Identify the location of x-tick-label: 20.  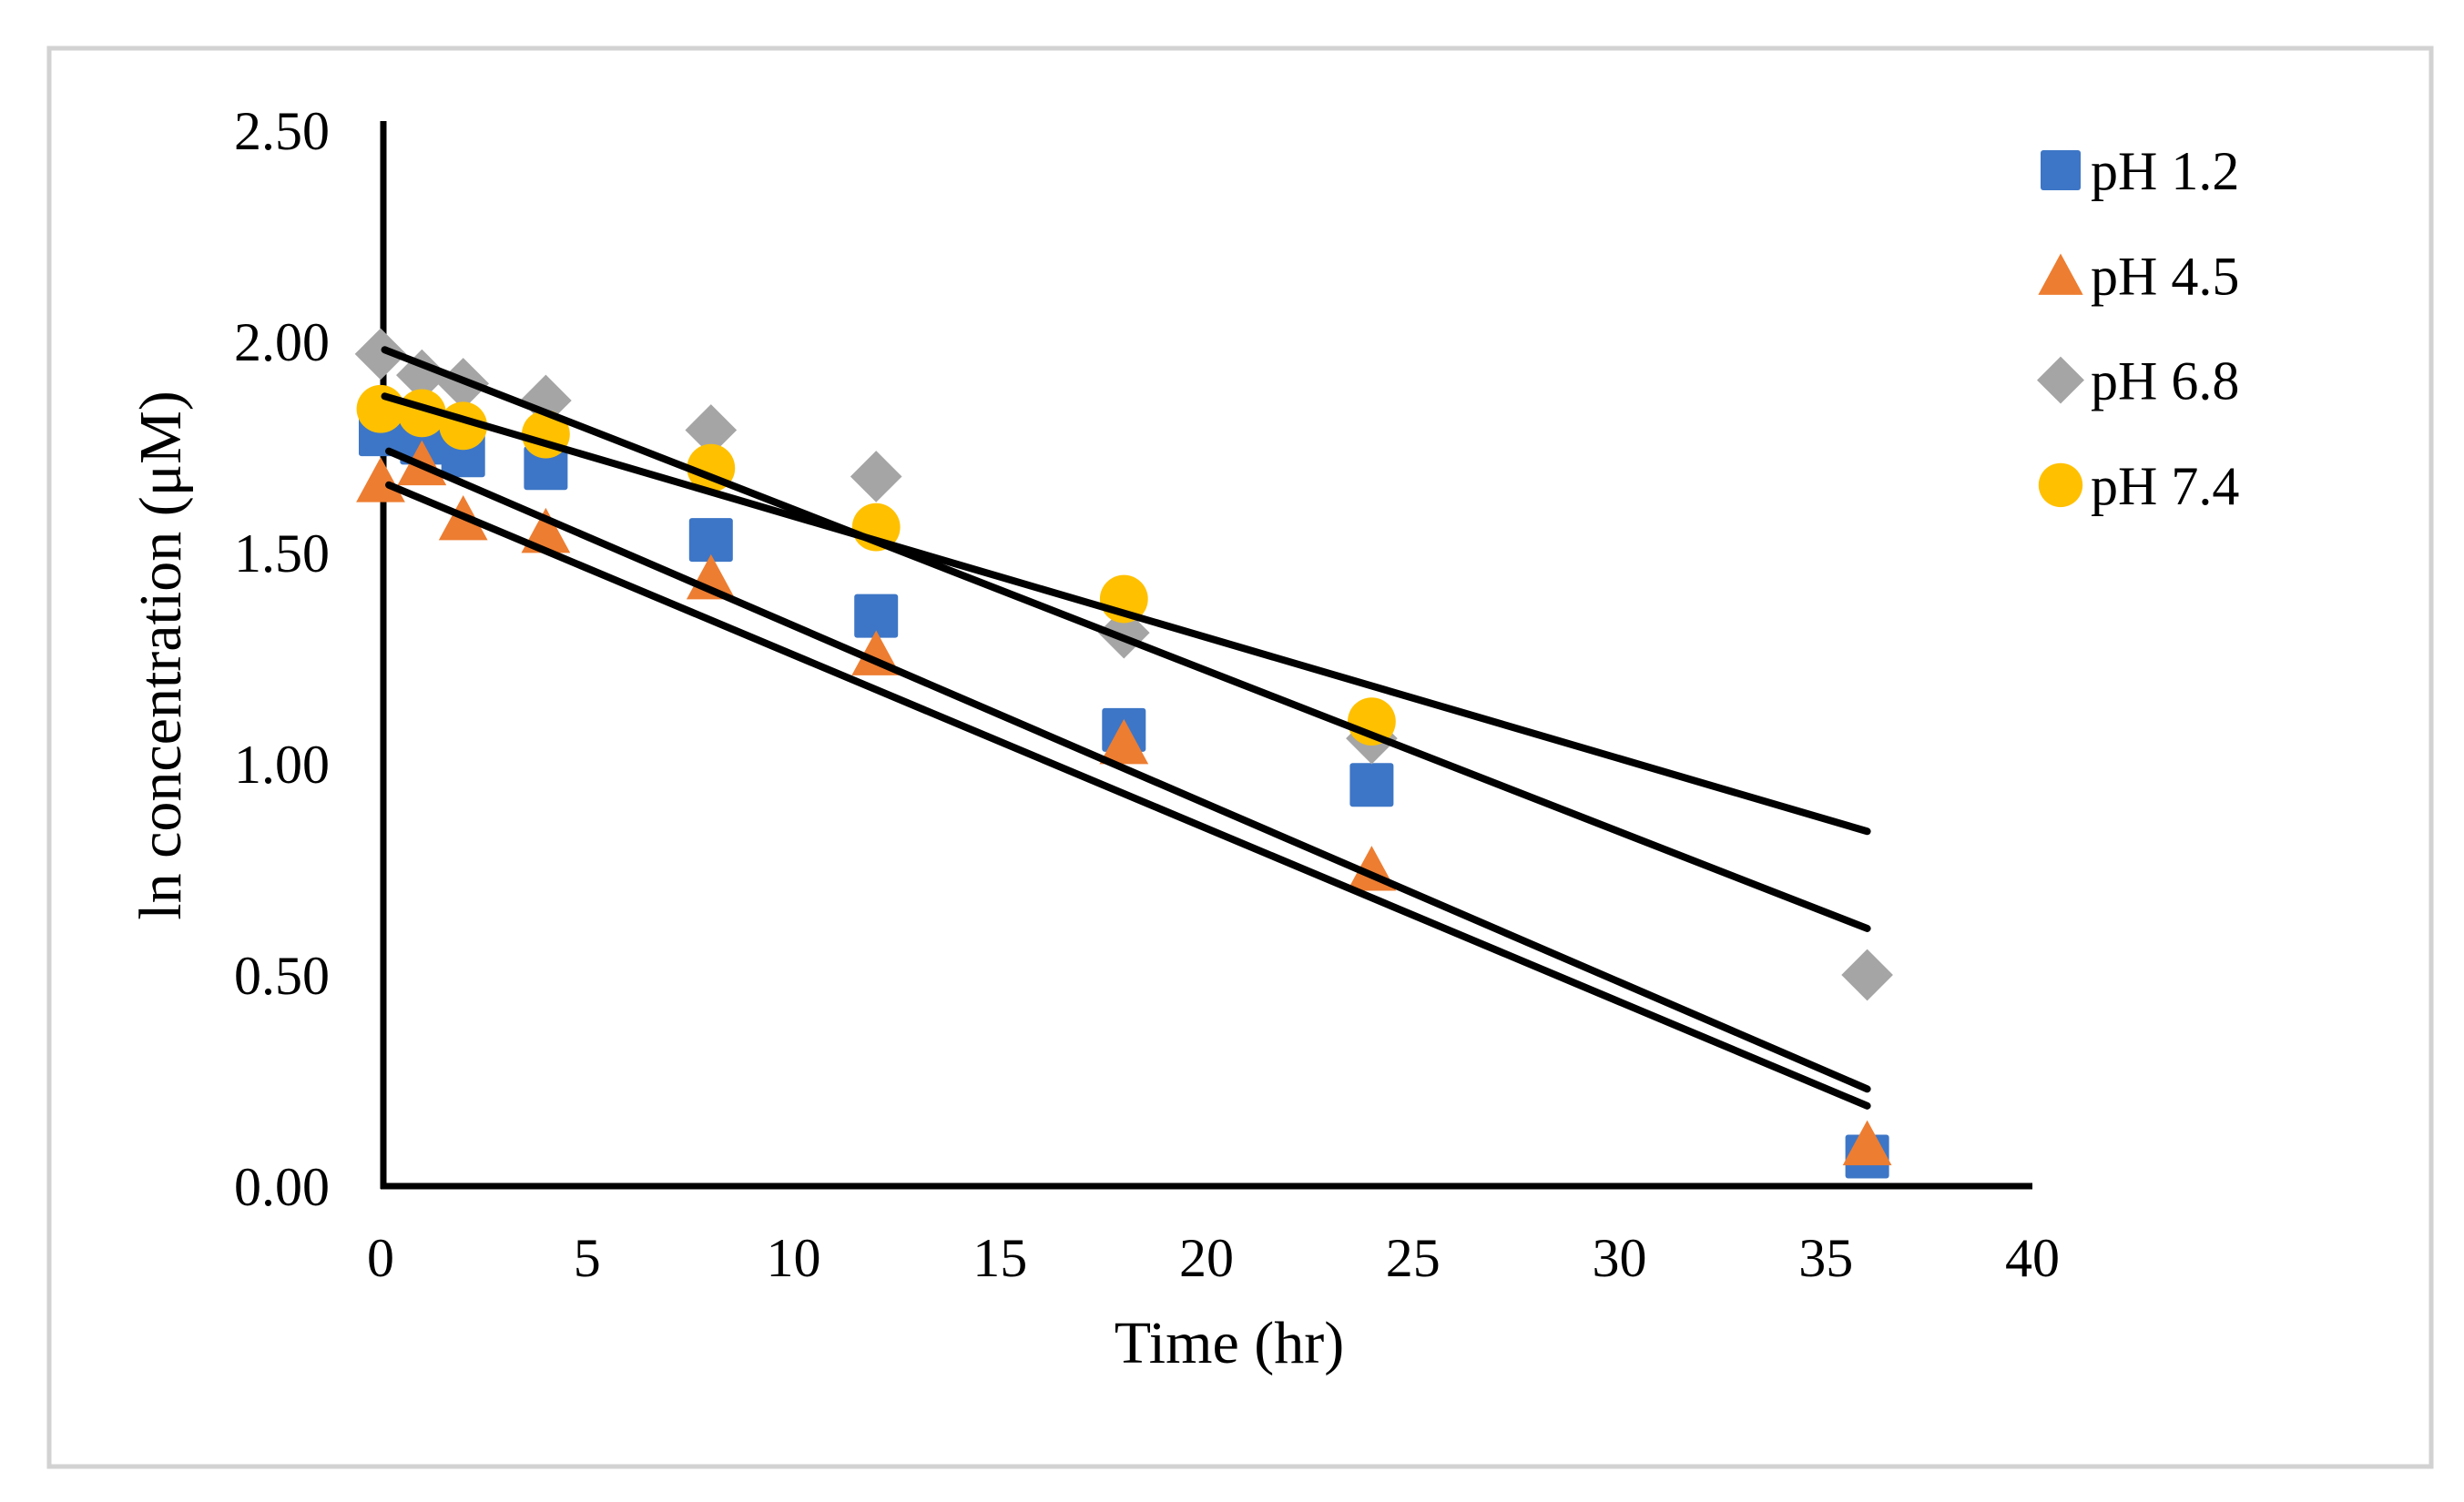
(1206, 1258).